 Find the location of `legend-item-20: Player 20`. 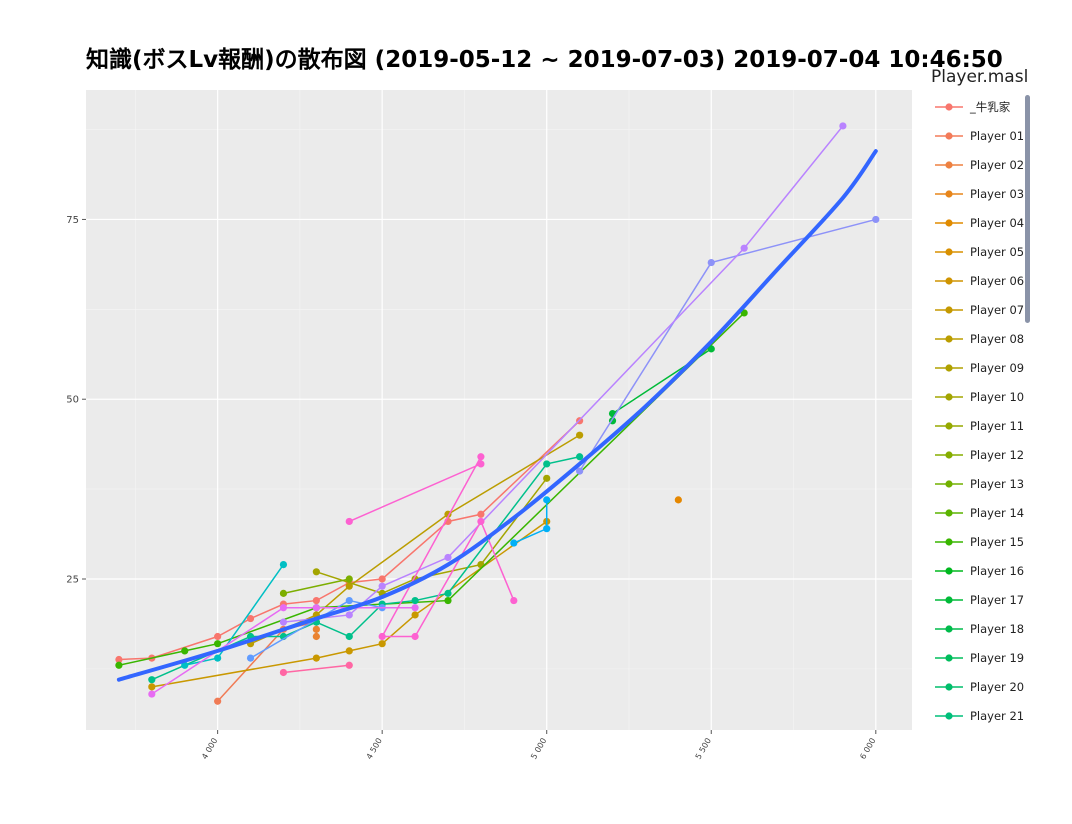

legend-item-20: Player 20 is located at coordinates (979, 687).